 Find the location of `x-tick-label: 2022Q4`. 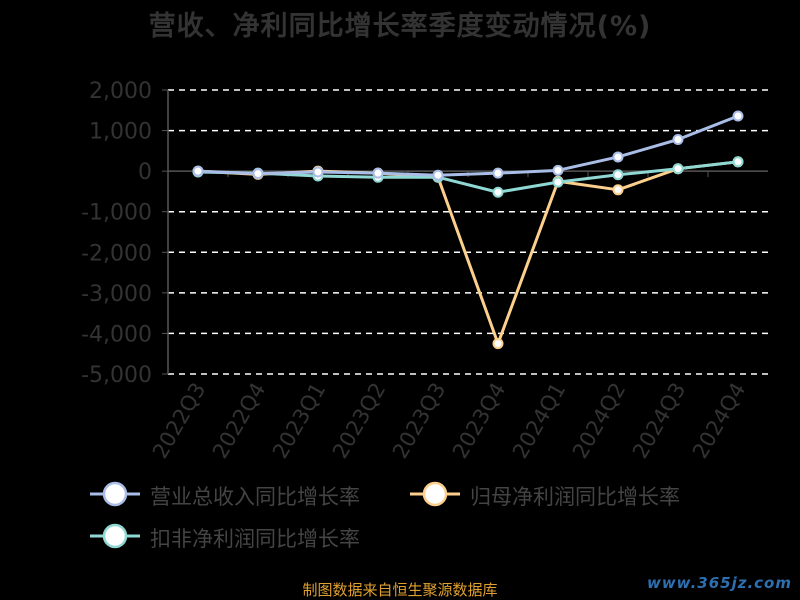

x-tick-label: 2022Q4 is located at coordinates (239, 421).